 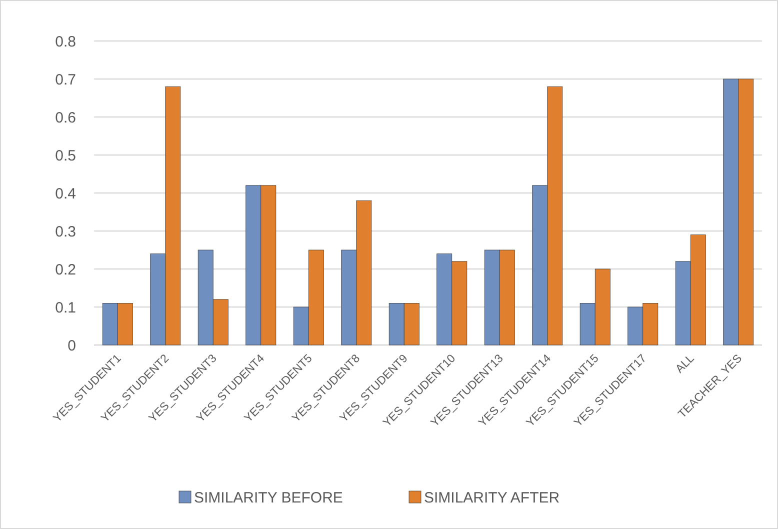 What do you see at coordinates (65, 231) in the screenshot?
I see `y-tick-label: 0.3` at bounding box center [65, 231].